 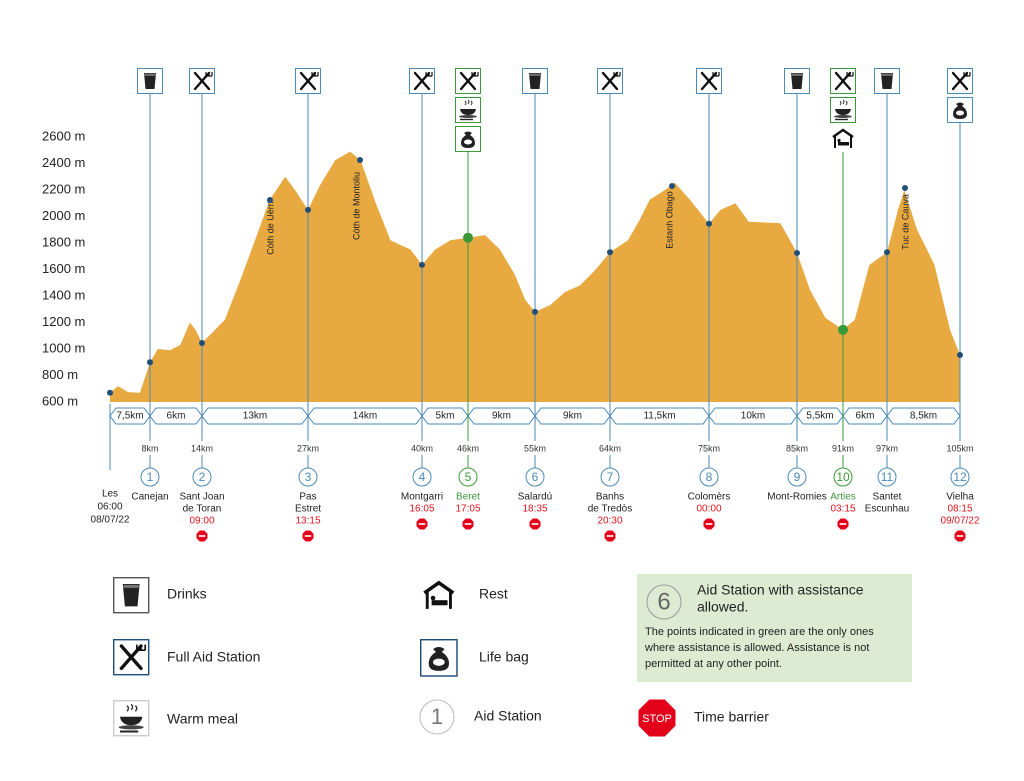 What do you see at coordinates (839, 140) in the screenshot?
I see `pillow` at bounding box center [839, 140].